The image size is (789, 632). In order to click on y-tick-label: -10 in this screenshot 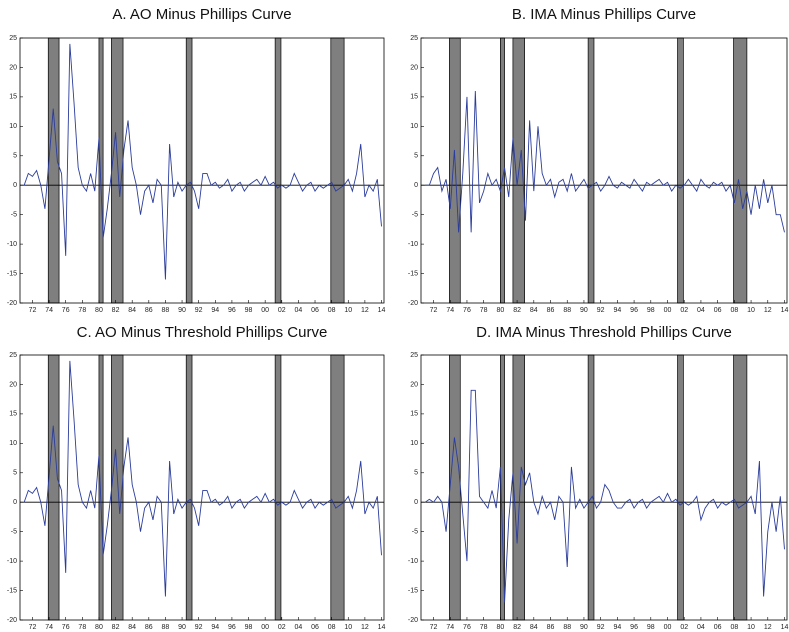, I will do `click(413, 244)`.